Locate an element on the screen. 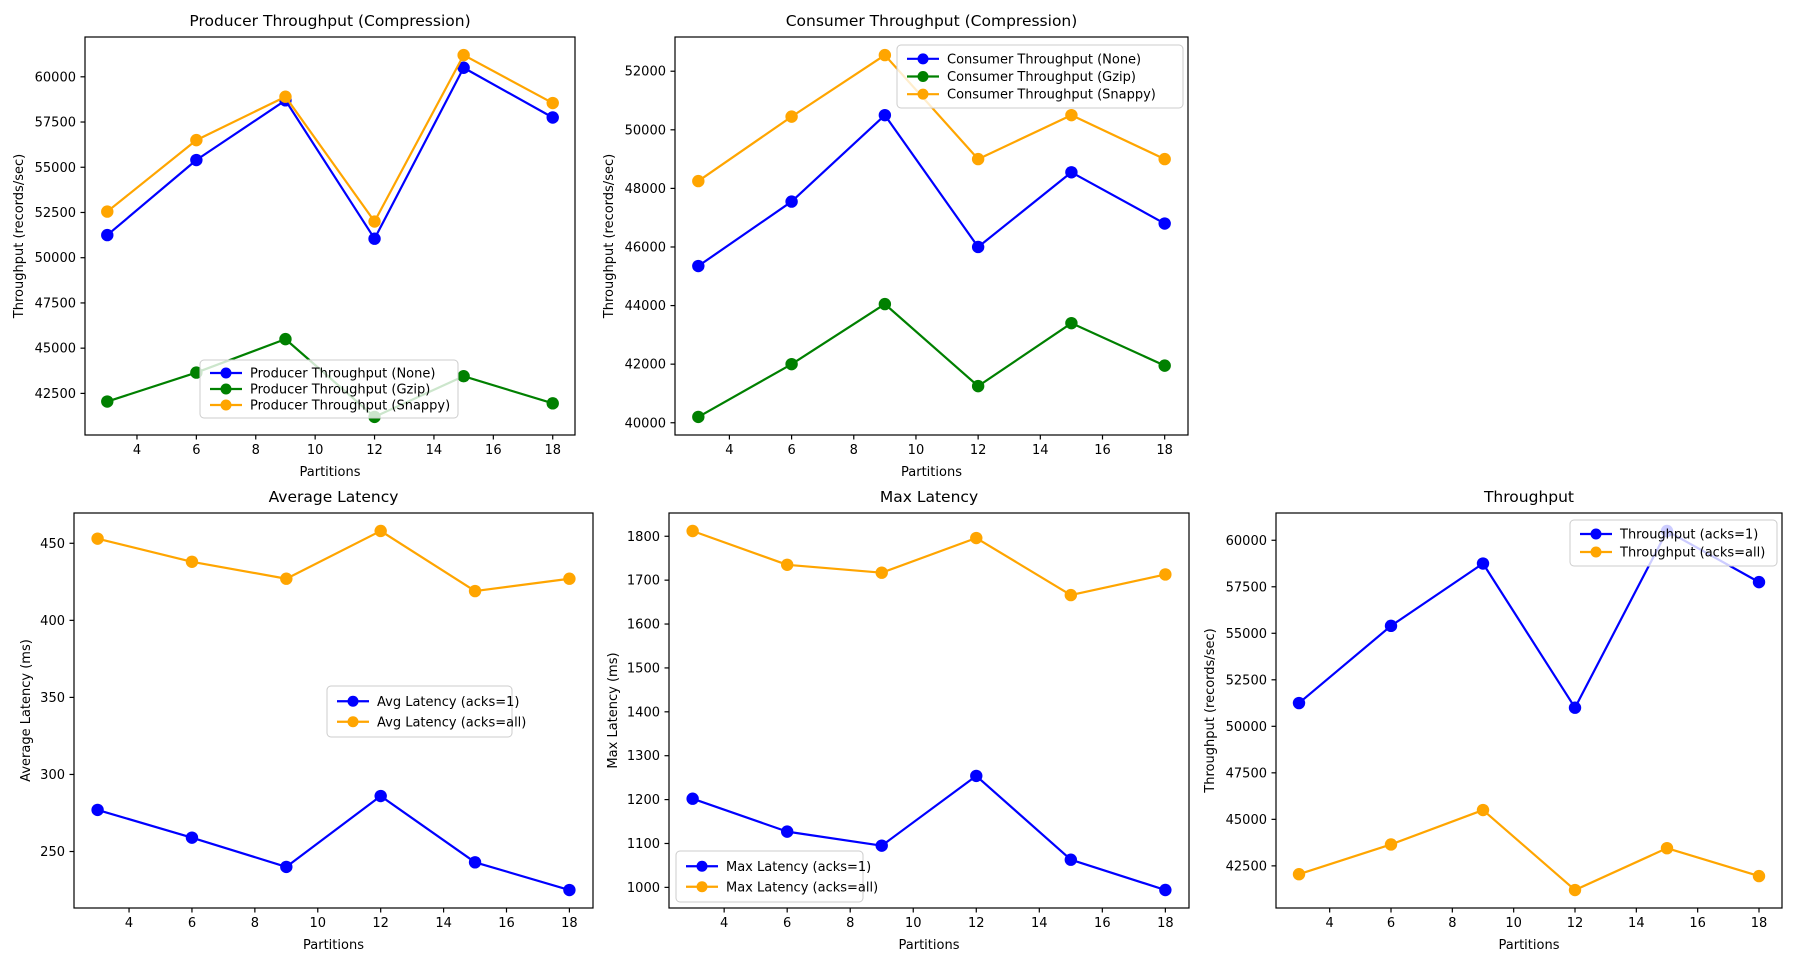  y-tick-label: 42000 is located at coordinates (645, 365).